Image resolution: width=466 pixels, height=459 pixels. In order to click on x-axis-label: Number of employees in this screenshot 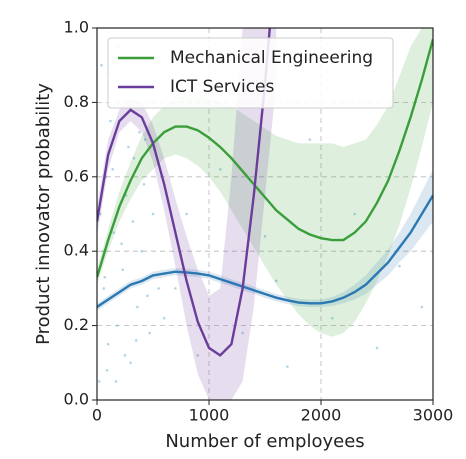, I will do `click(264, 441)`.